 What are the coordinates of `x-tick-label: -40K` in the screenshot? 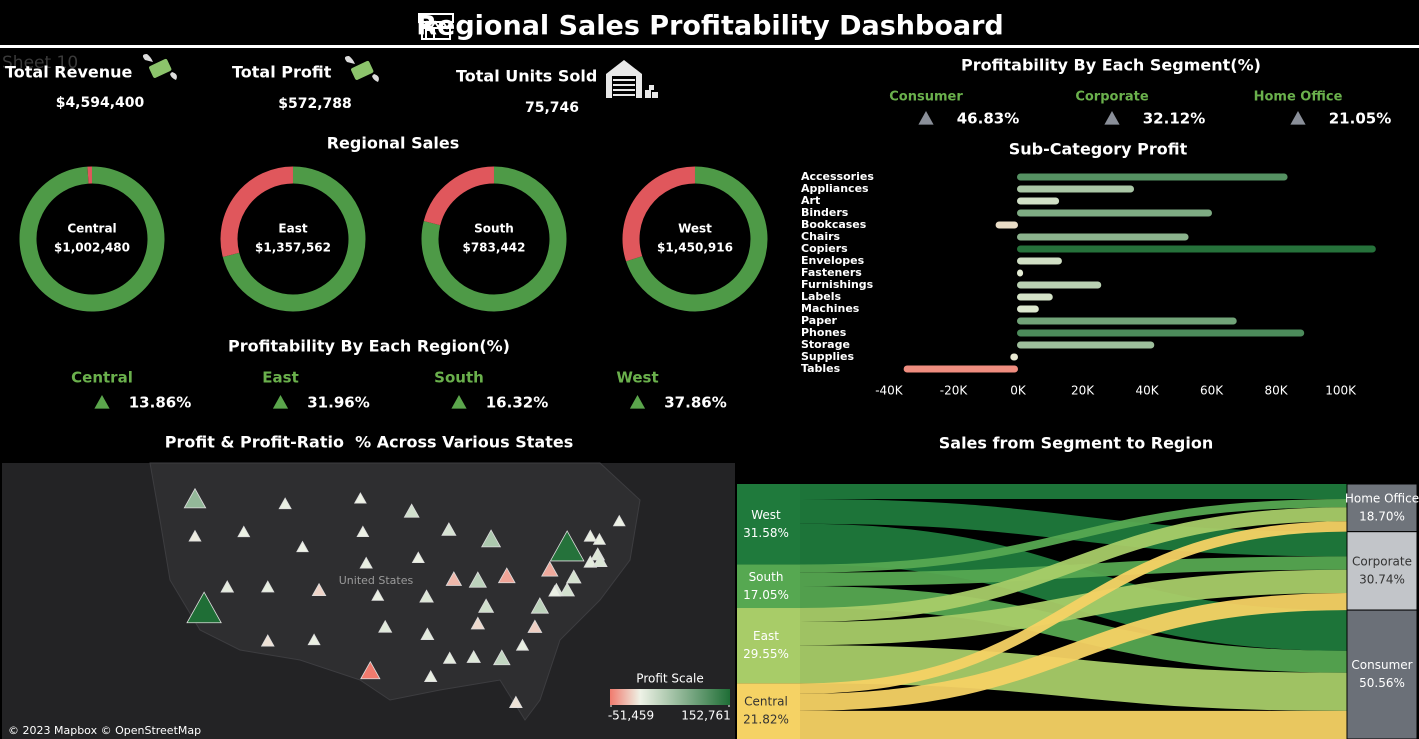 It's located at (889, 391).